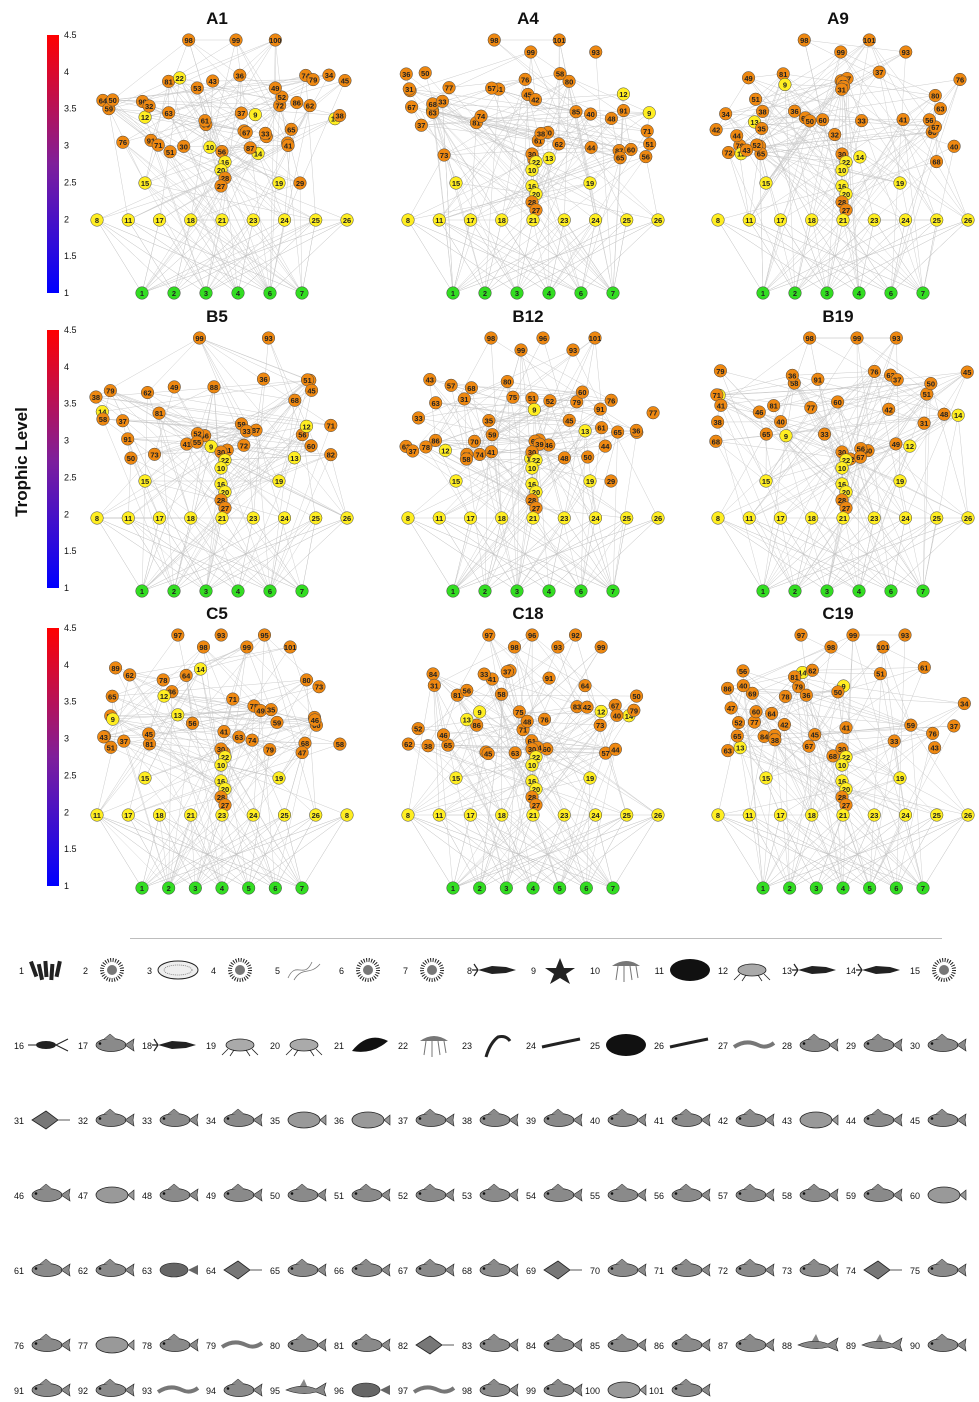 Image resolution: width=979 pixels, height=1402 pixels. What do you see at coordinates (843, 220) in the screenshot?
I see `species-node-21: 21` at bounding box center [843, 220].